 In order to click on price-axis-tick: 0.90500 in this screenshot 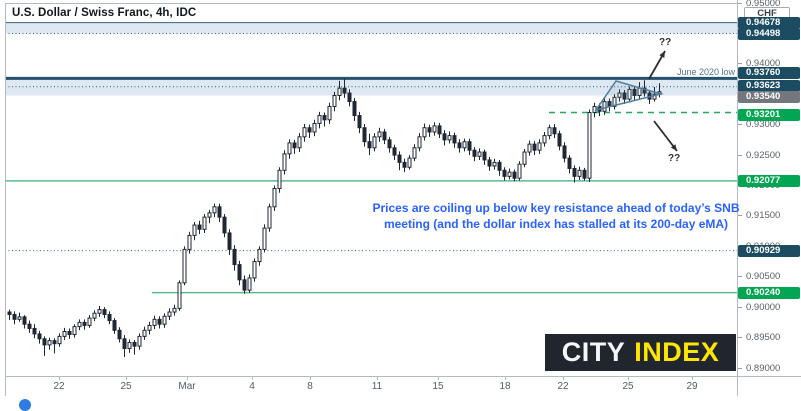, I will do `click(759, 276)`.